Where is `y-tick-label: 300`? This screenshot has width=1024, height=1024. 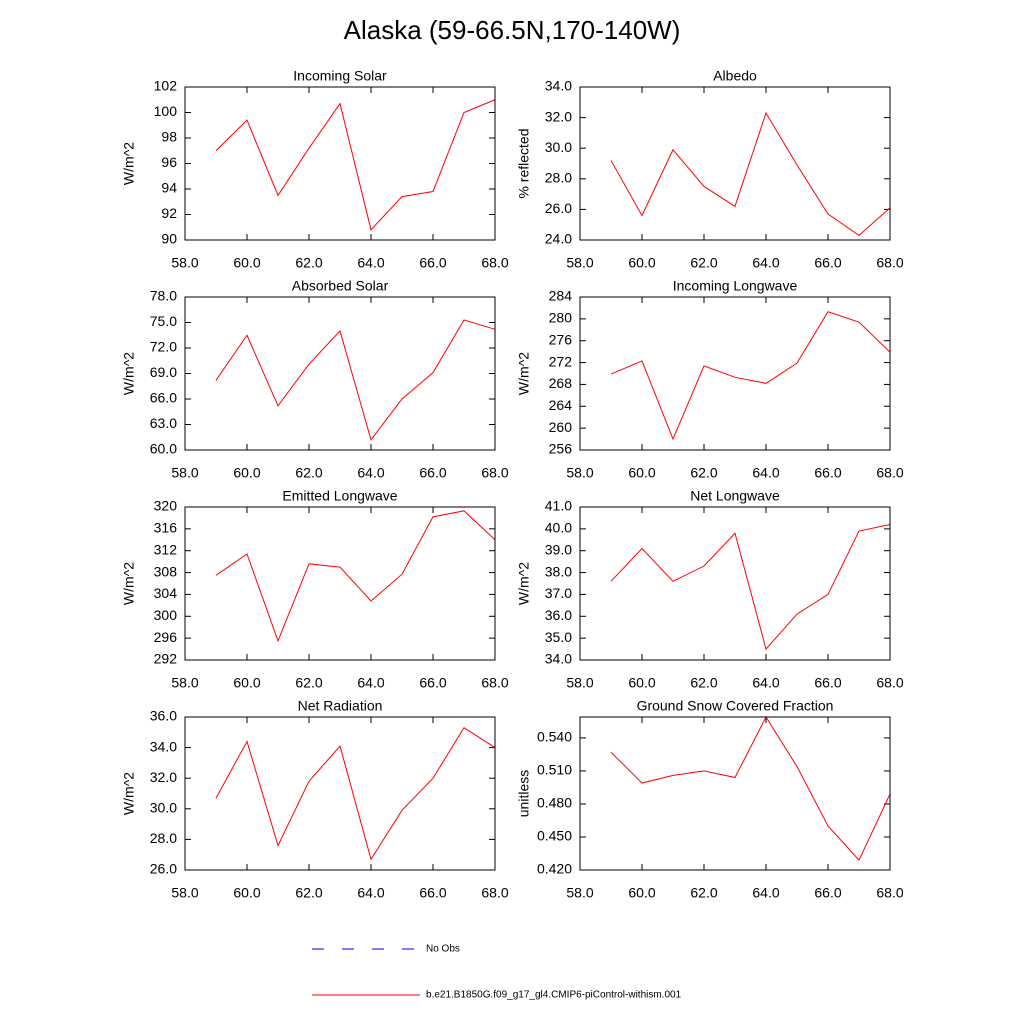
y-tick-label: 300 is located at coordinates (166, 615).